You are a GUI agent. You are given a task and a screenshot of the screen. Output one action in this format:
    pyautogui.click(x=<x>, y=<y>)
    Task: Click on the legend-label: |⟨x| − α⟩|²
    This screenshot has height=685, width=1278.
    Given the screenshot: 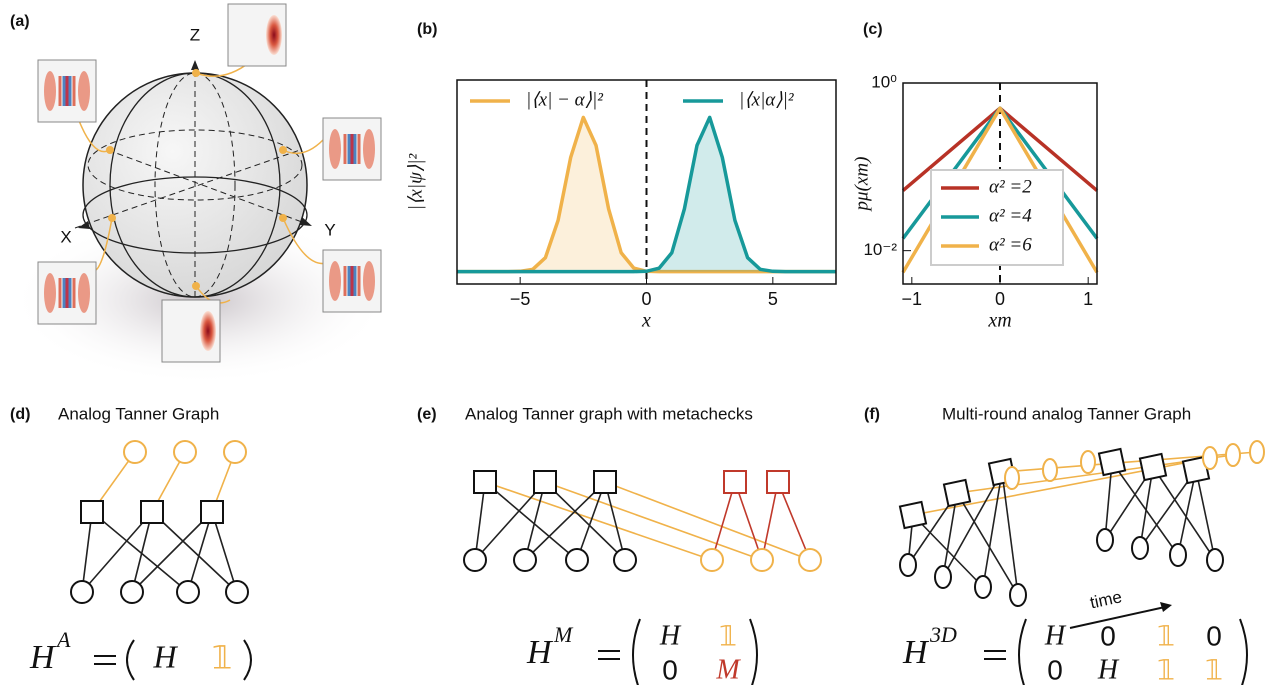 What is the action you would take?
    pyautogui.click(x=564, y=99)
    